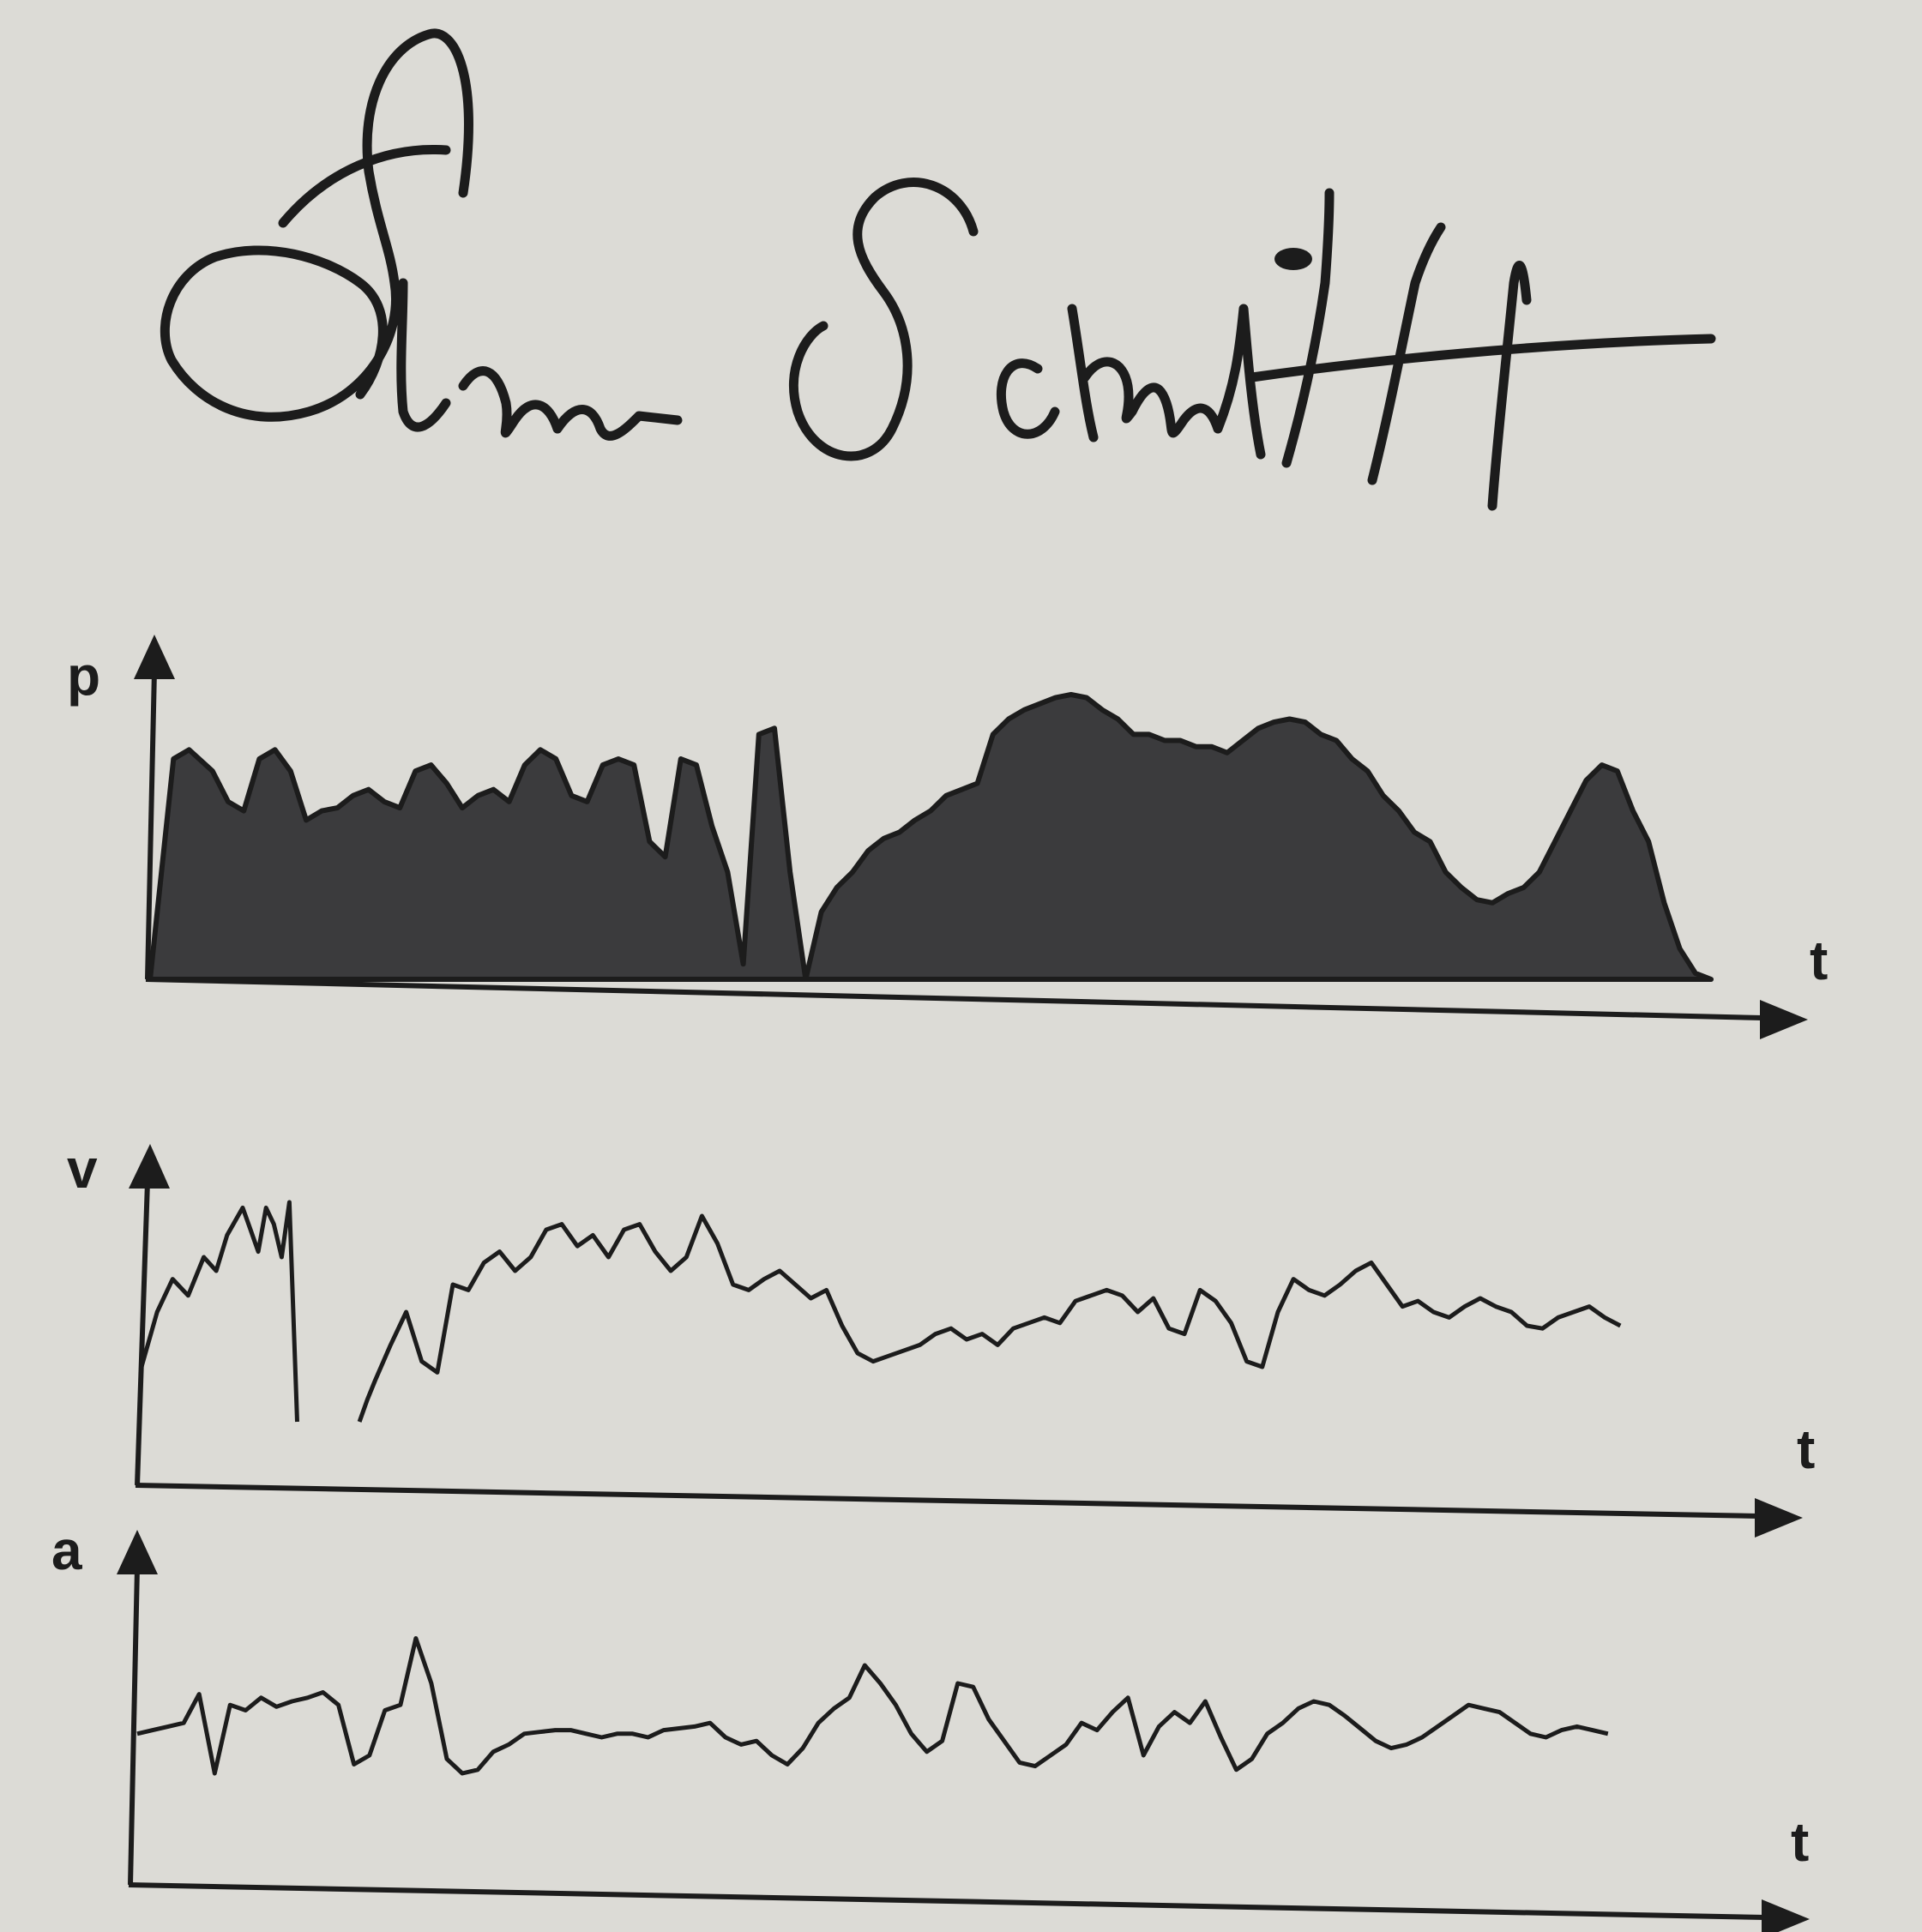  I want to click on chart-v-y-axis, so click(142, 1333).